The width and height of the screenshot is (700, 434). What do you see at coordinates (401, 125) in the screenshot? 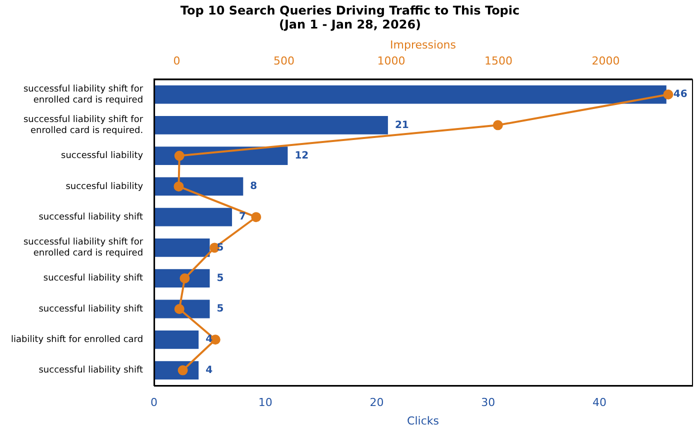
I see `data-label: 21` at bounding box center [401, 125].